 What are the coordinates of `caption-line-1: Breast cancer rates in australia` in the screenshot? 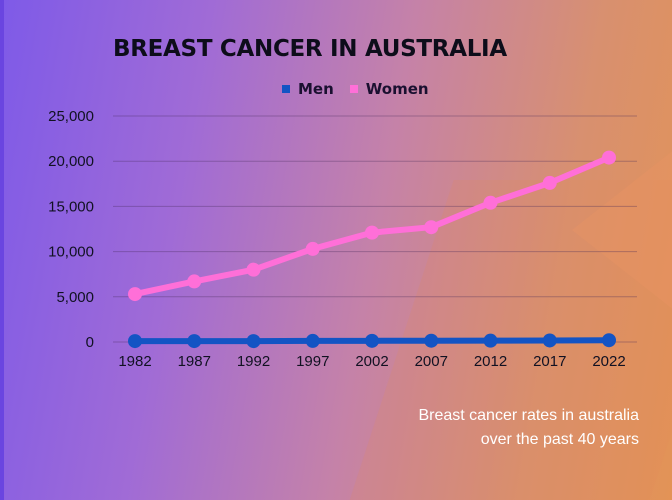 It's located at (528, 415).